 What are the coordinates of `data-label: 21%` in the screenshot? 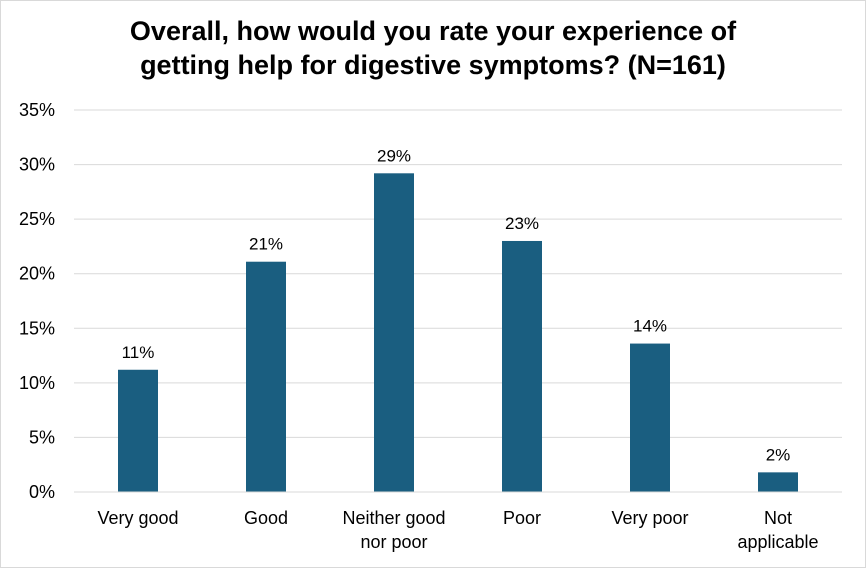 It's located at (266, 244).